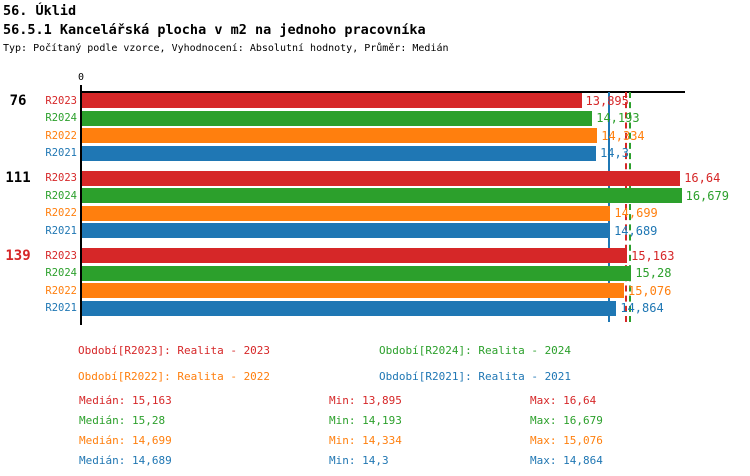  I want to click on x-axis-line, so click(382, 92).